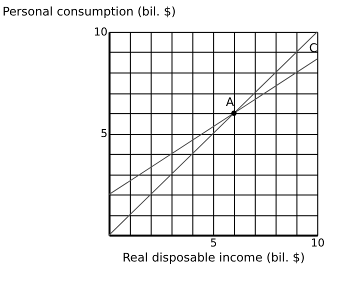 The image size is (344, 285). What do you see at coordinates (230, 102) in the screenshot?
I see `annotation: A` at bounding box center [230, 102].